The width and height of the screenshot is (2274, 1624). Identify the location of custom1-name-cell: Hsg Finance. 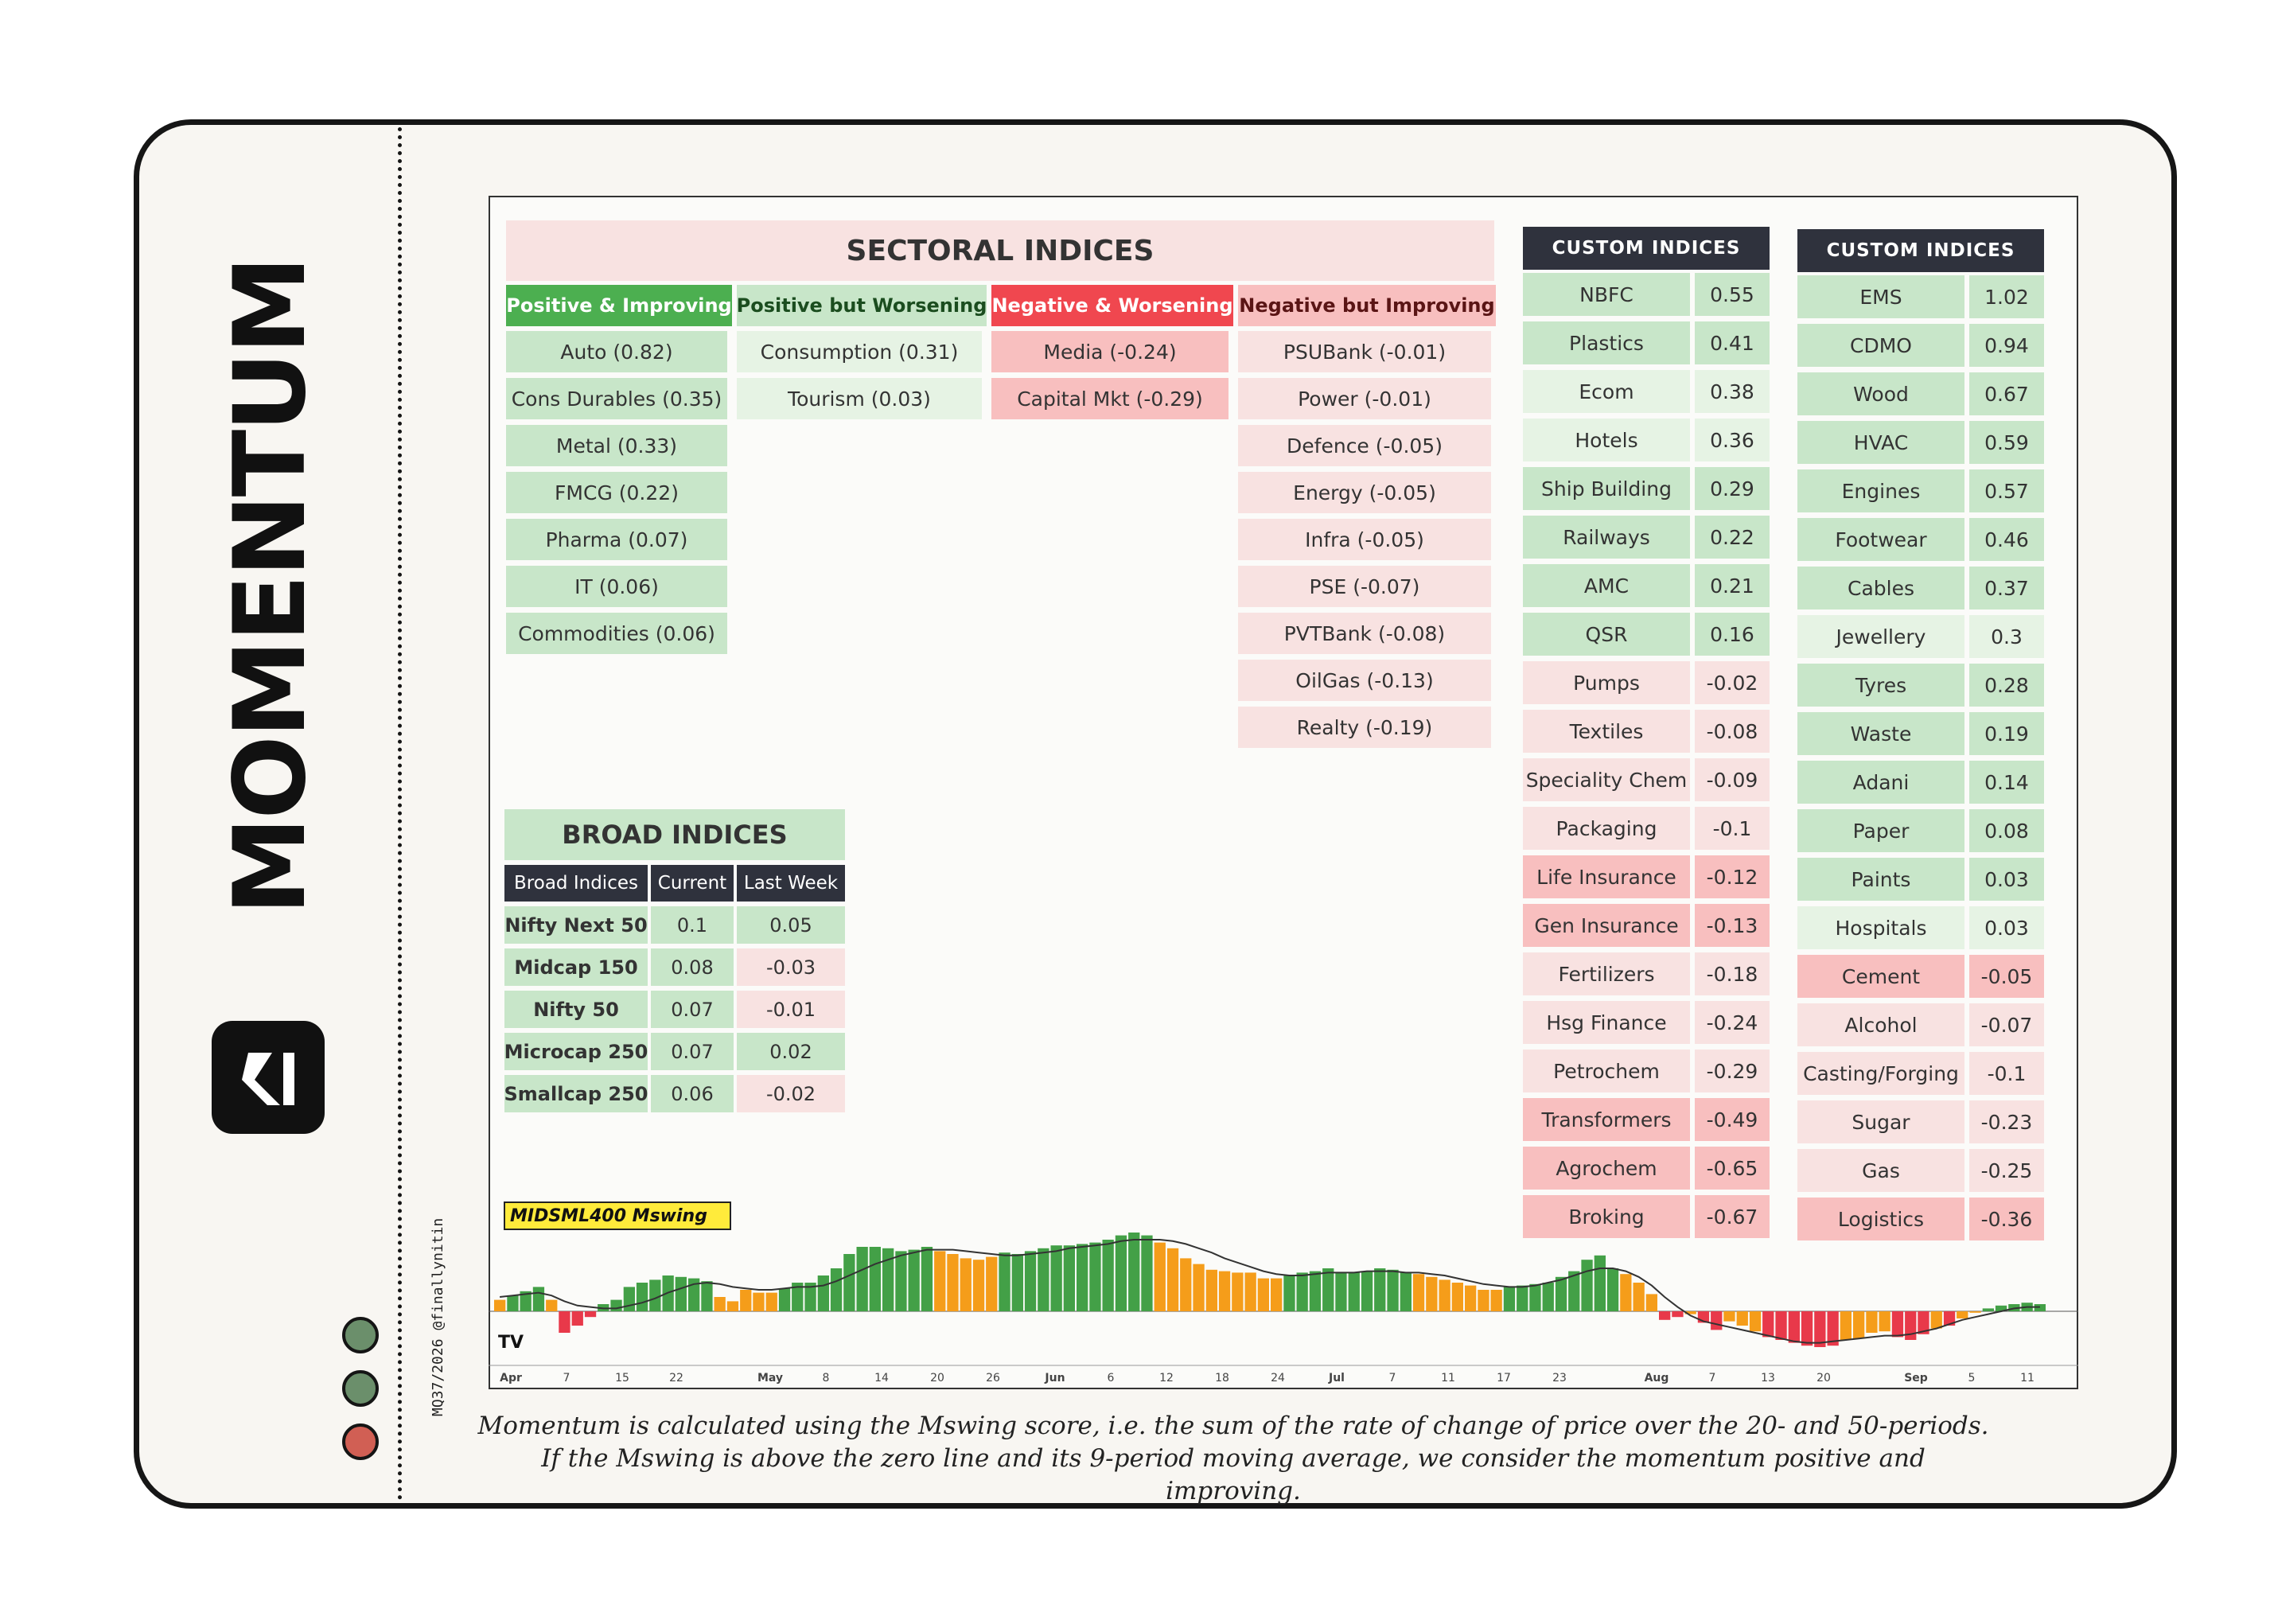
(1606, 1022).